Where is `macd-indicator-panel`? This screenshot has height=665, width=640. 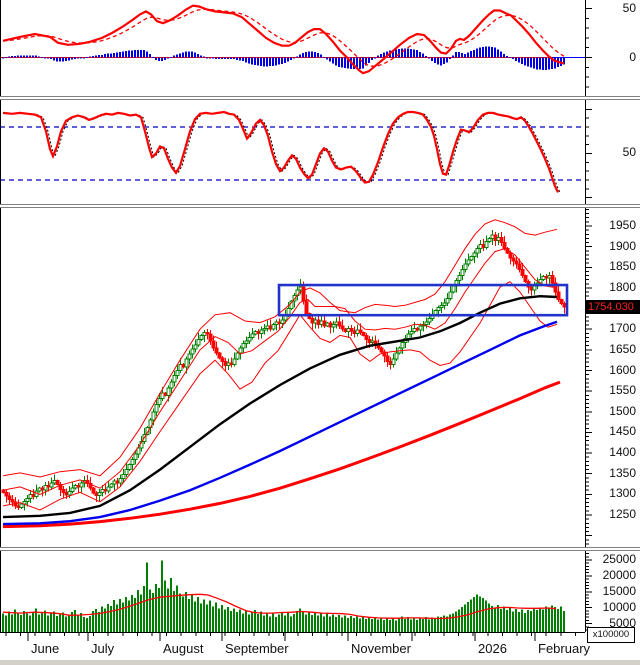
macd-indicator-panel is located at coordinates (292, 48).